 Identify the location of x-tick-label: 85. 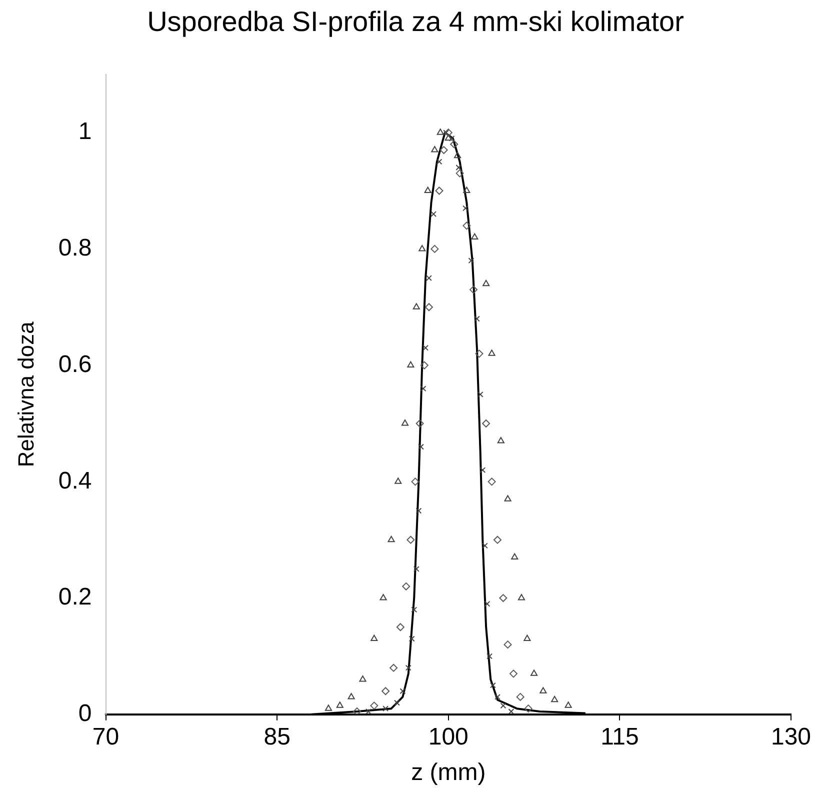
(277, 736).